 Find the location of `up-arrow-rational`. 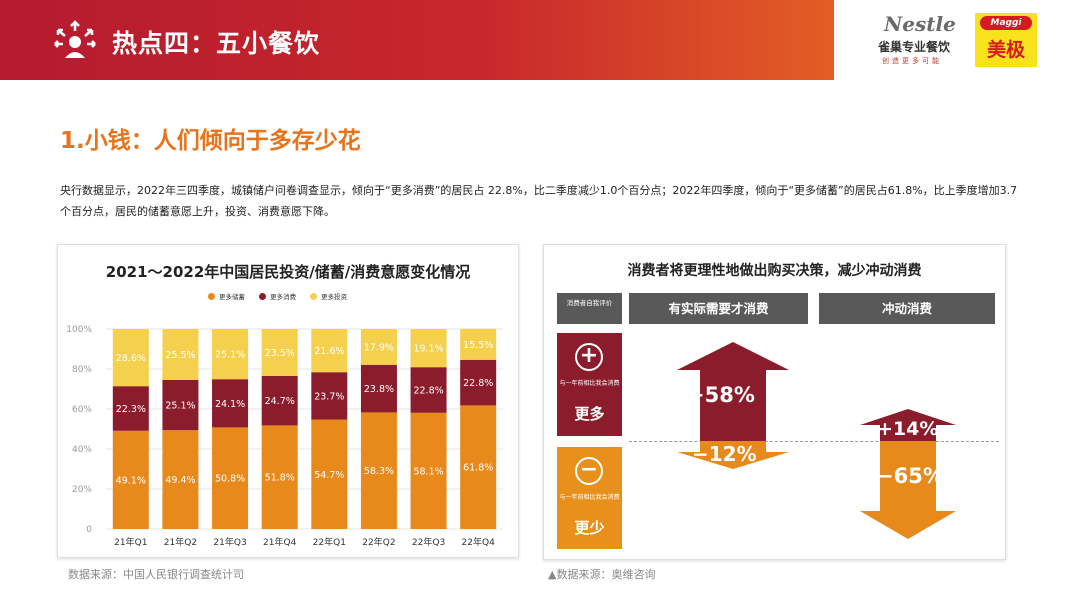

up-arrow-rational is located at coordinates (733, 391).